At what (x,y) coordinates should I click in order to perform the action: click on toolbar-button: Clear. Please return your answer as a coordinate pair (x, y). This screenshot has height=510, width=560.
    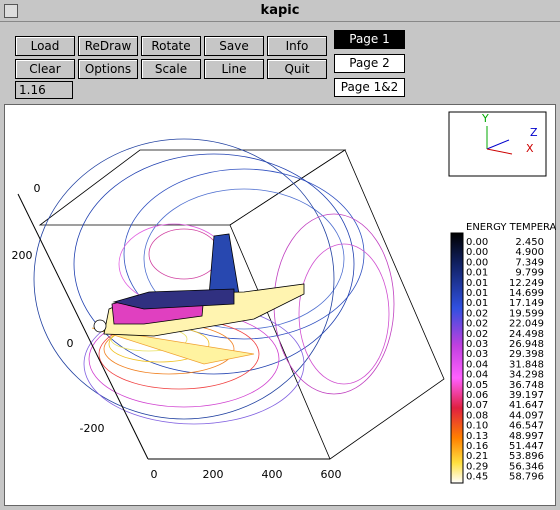
    Looking at the image, I should click on (45, 69).